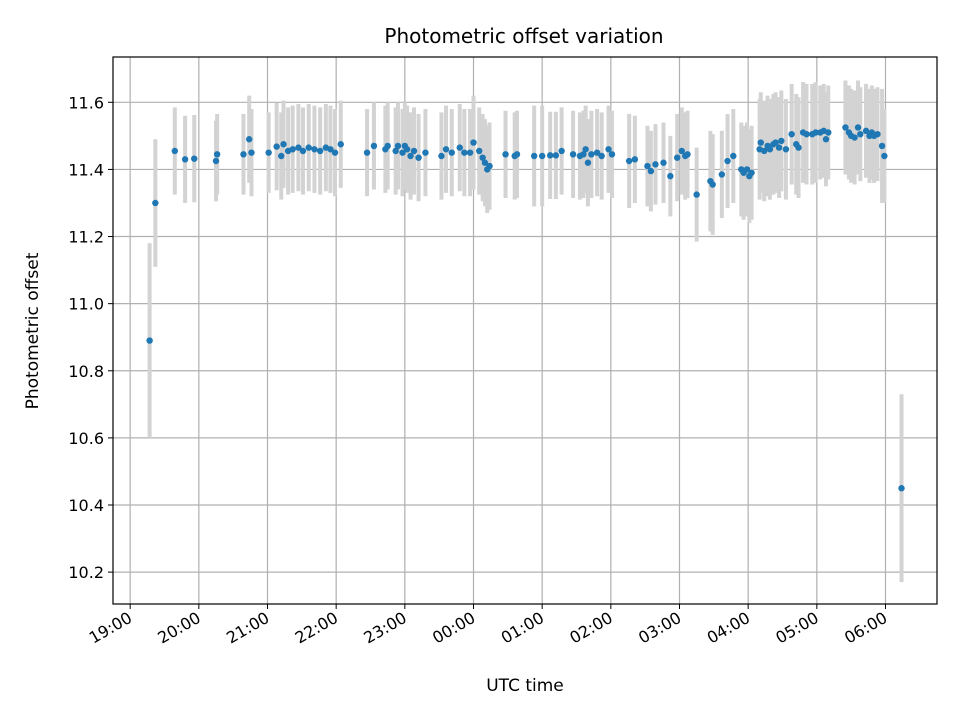  I want to click on y-tick-label: 10.6, so click(86, 438).